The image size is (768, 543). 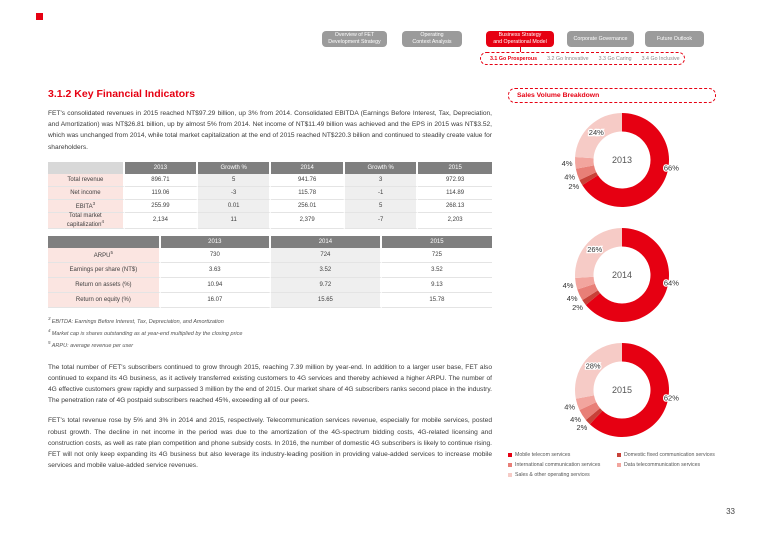 What do you see at coordinates (455, 220) in the screenshot?
I see `cell-value: 2,203` at bounding box center [455, 220].